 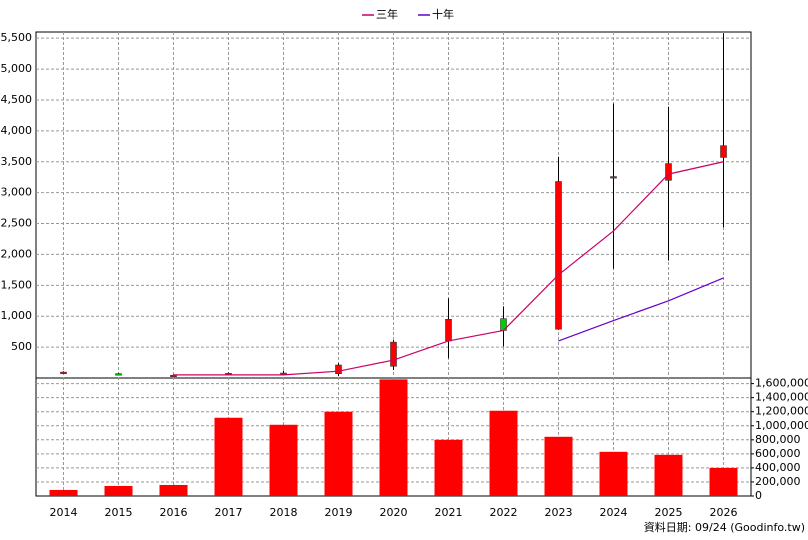 What do you see at coordinates (778, 439) in the screenshot?
I see `y2-tick-label: 800,000` at bounding box center [778, 439].